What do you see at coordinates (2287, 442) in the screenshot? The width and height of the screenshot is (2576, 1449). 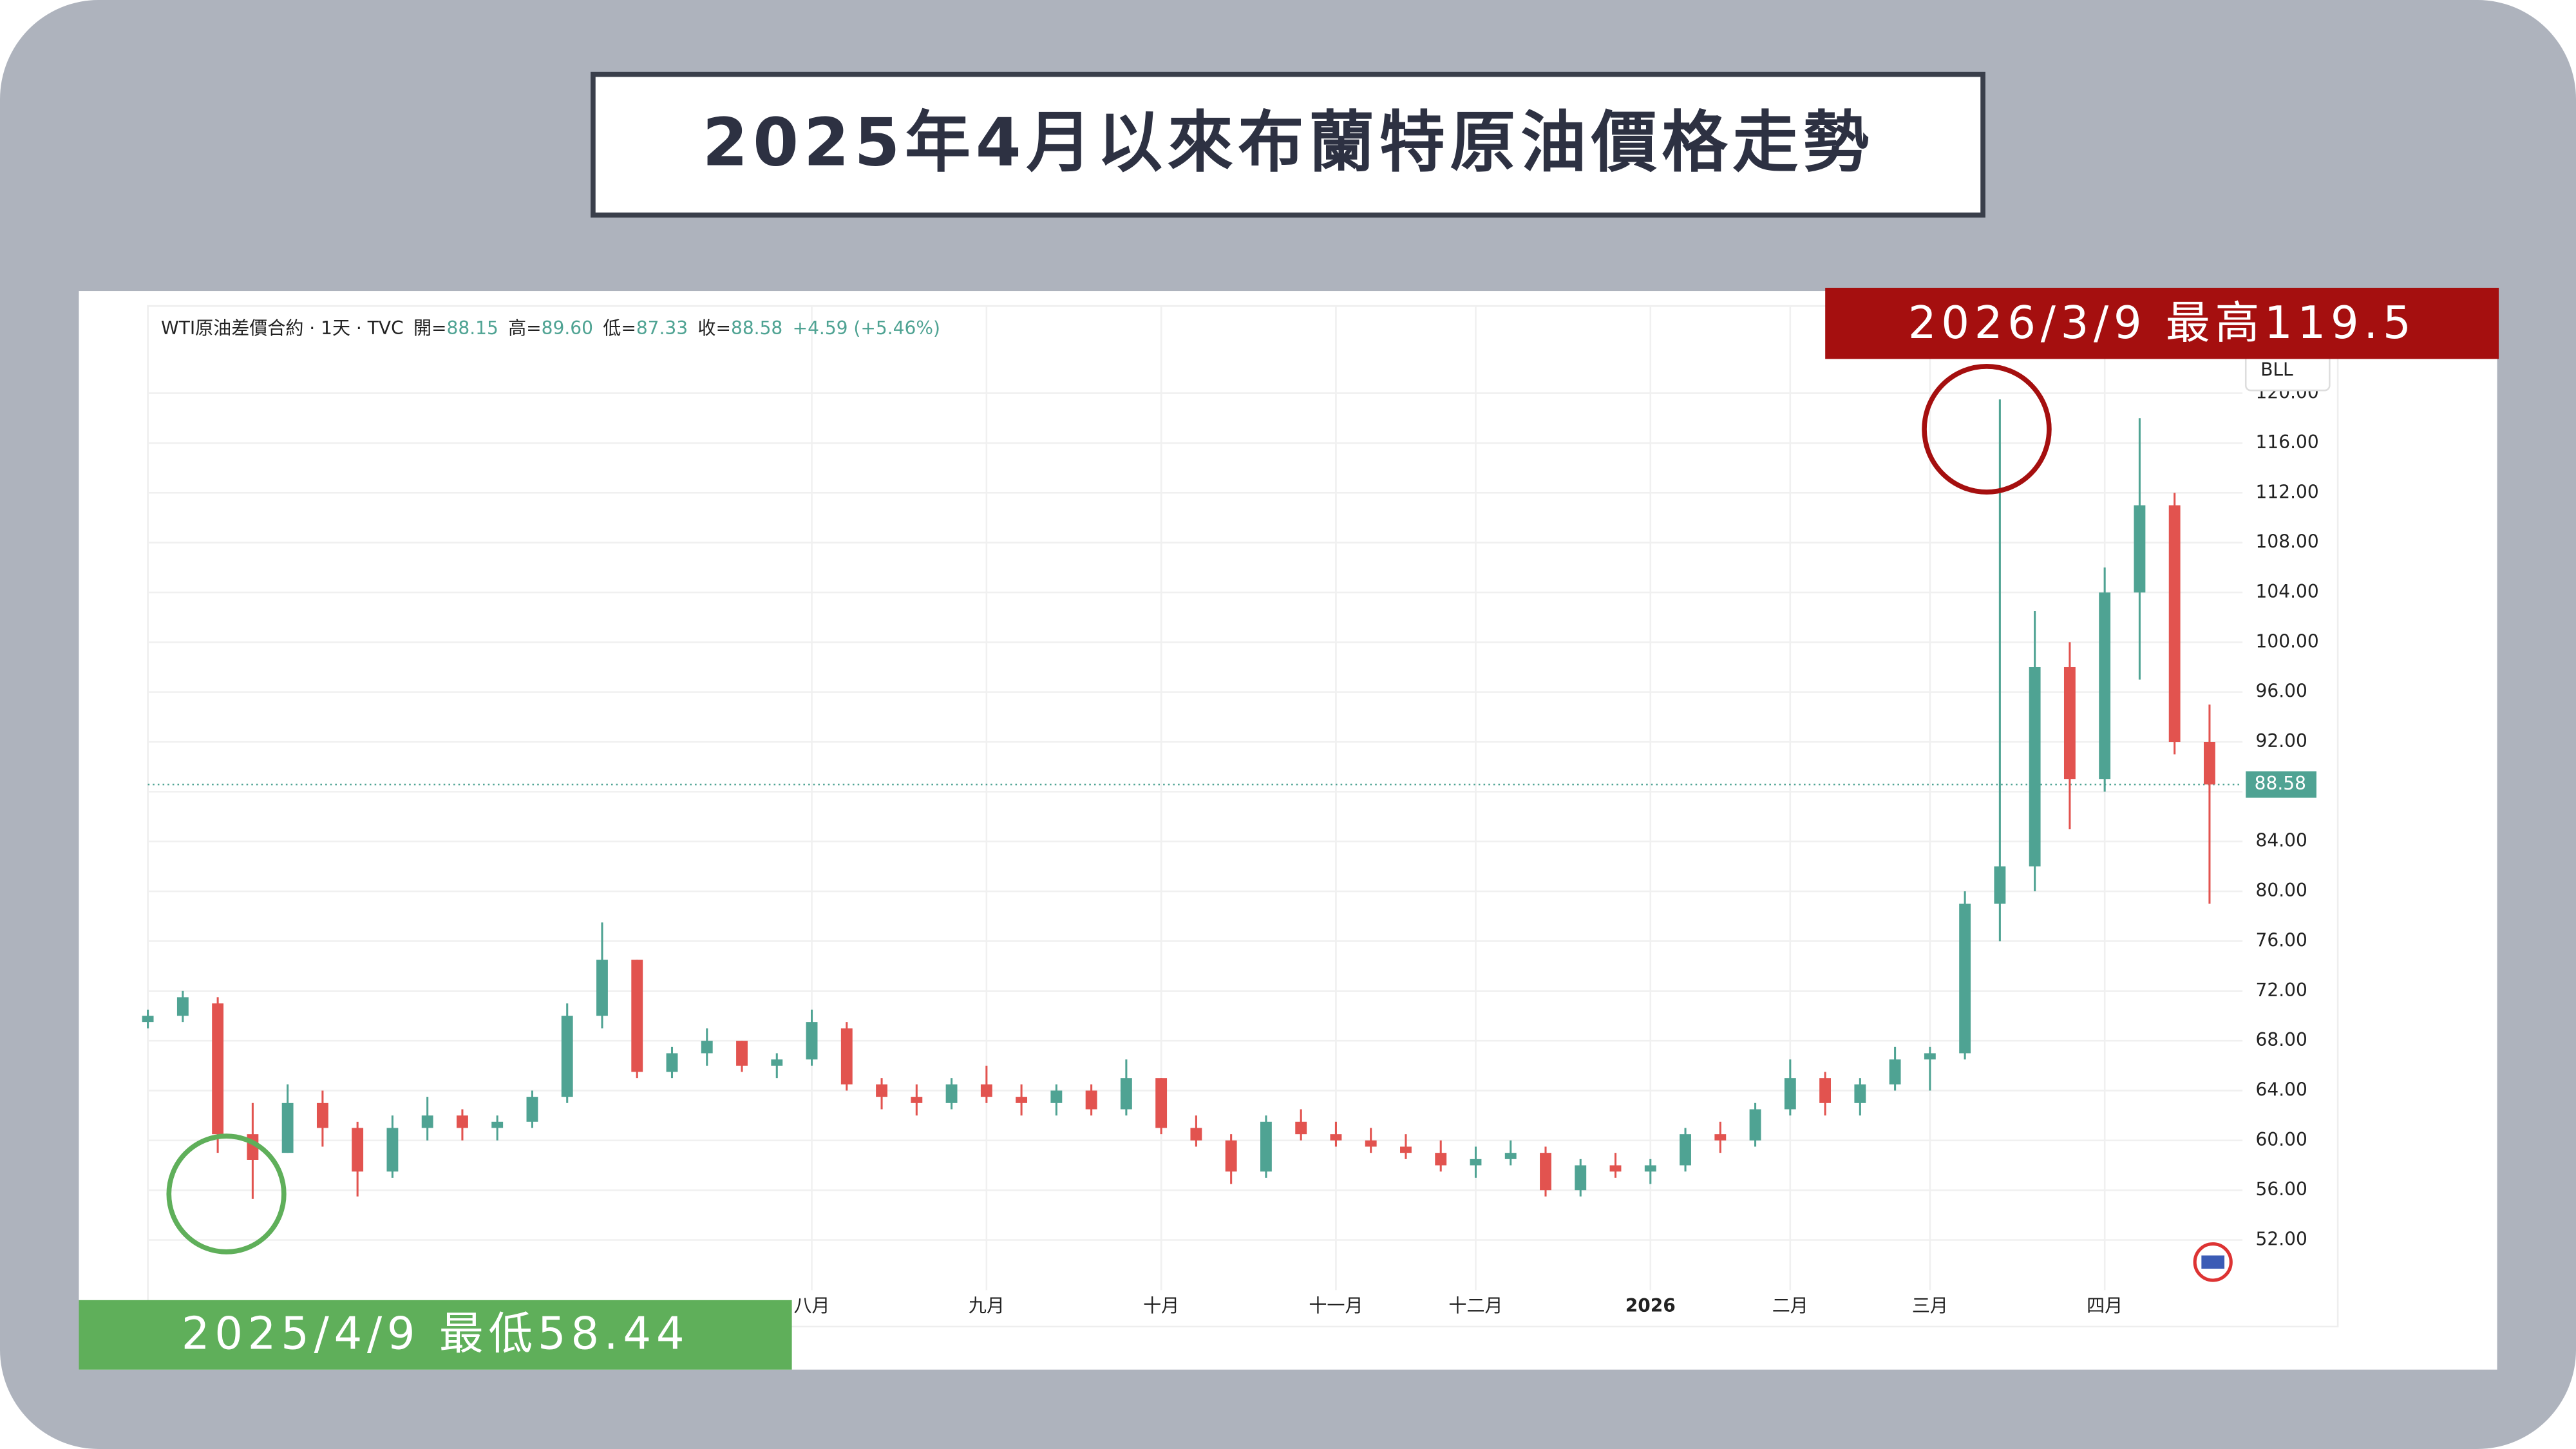 I see `y-tick-label: 116.00` at bounding box center [2287, 442].